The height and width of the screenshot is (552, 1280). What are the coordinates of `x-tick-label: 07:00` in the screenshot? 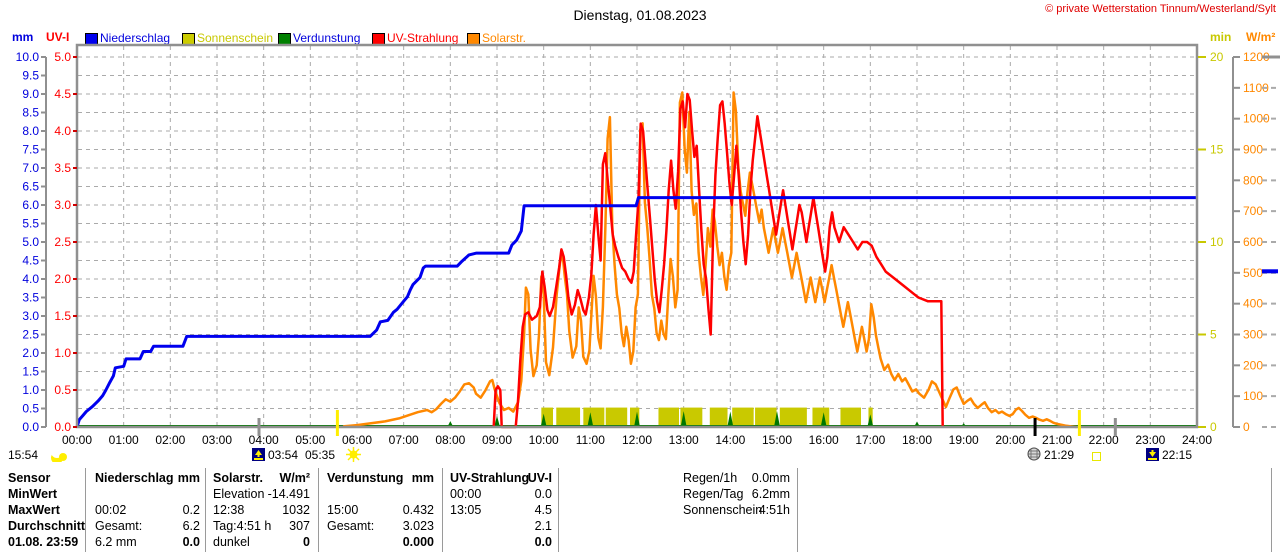 It's located at (404, 440).